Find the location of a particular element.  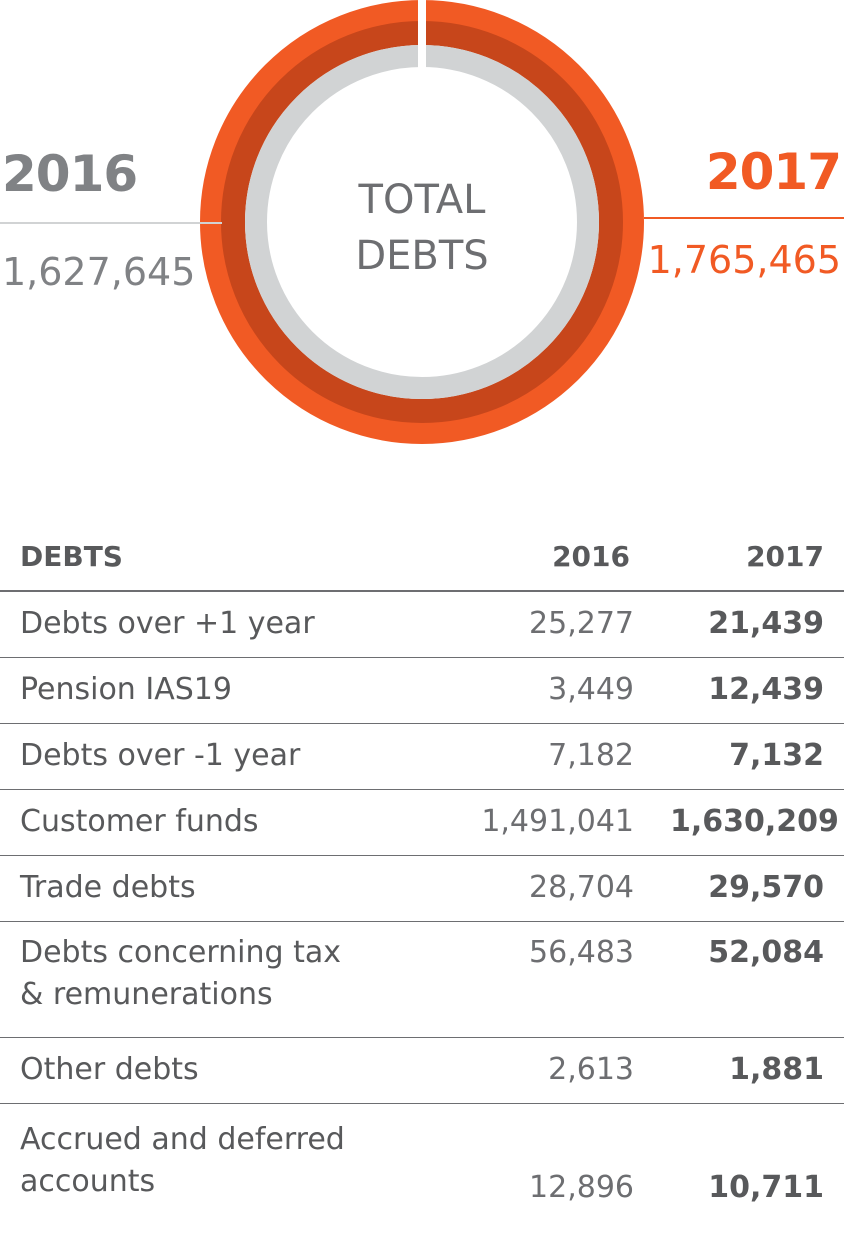

value-2017: 7,132 is located at coordinates (747, 756).